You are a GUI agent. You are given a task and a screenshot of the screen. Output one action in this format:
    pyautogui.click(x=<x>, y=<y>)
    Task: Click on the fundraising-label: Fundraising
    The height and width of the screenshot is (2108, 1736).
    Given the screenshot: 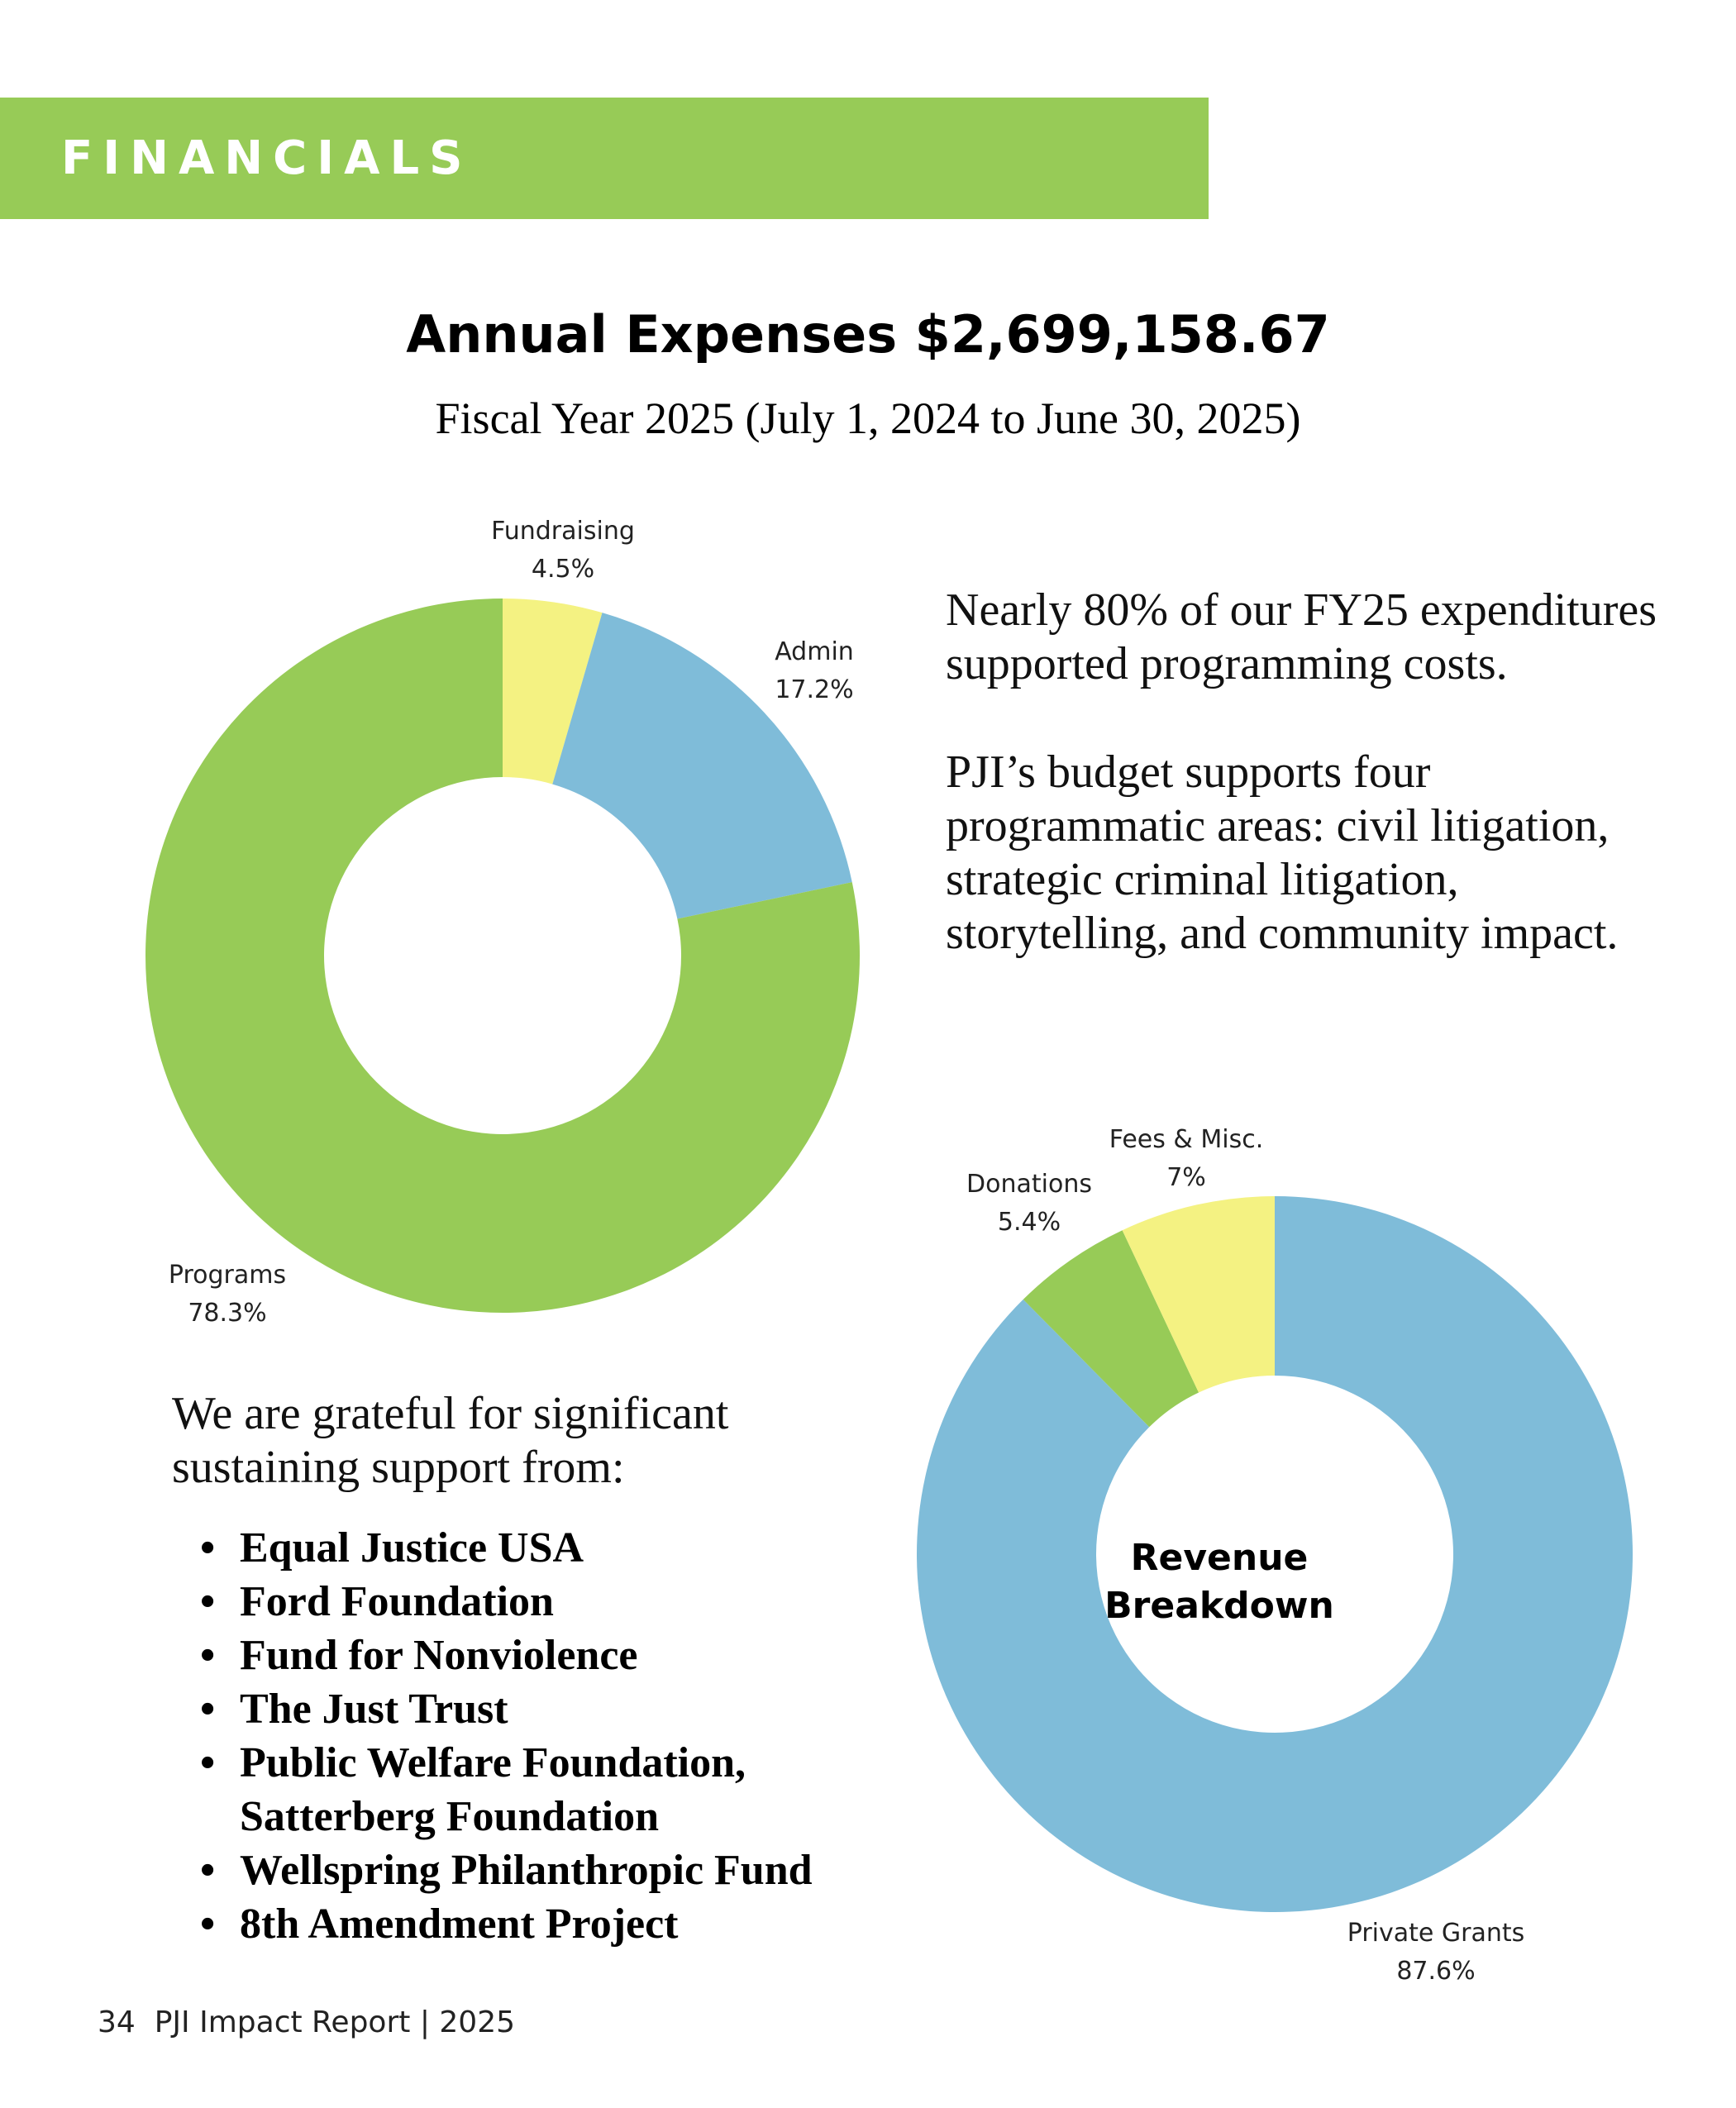 What is the action you would take?
    pyautogui.click(x=563, y=531)
    